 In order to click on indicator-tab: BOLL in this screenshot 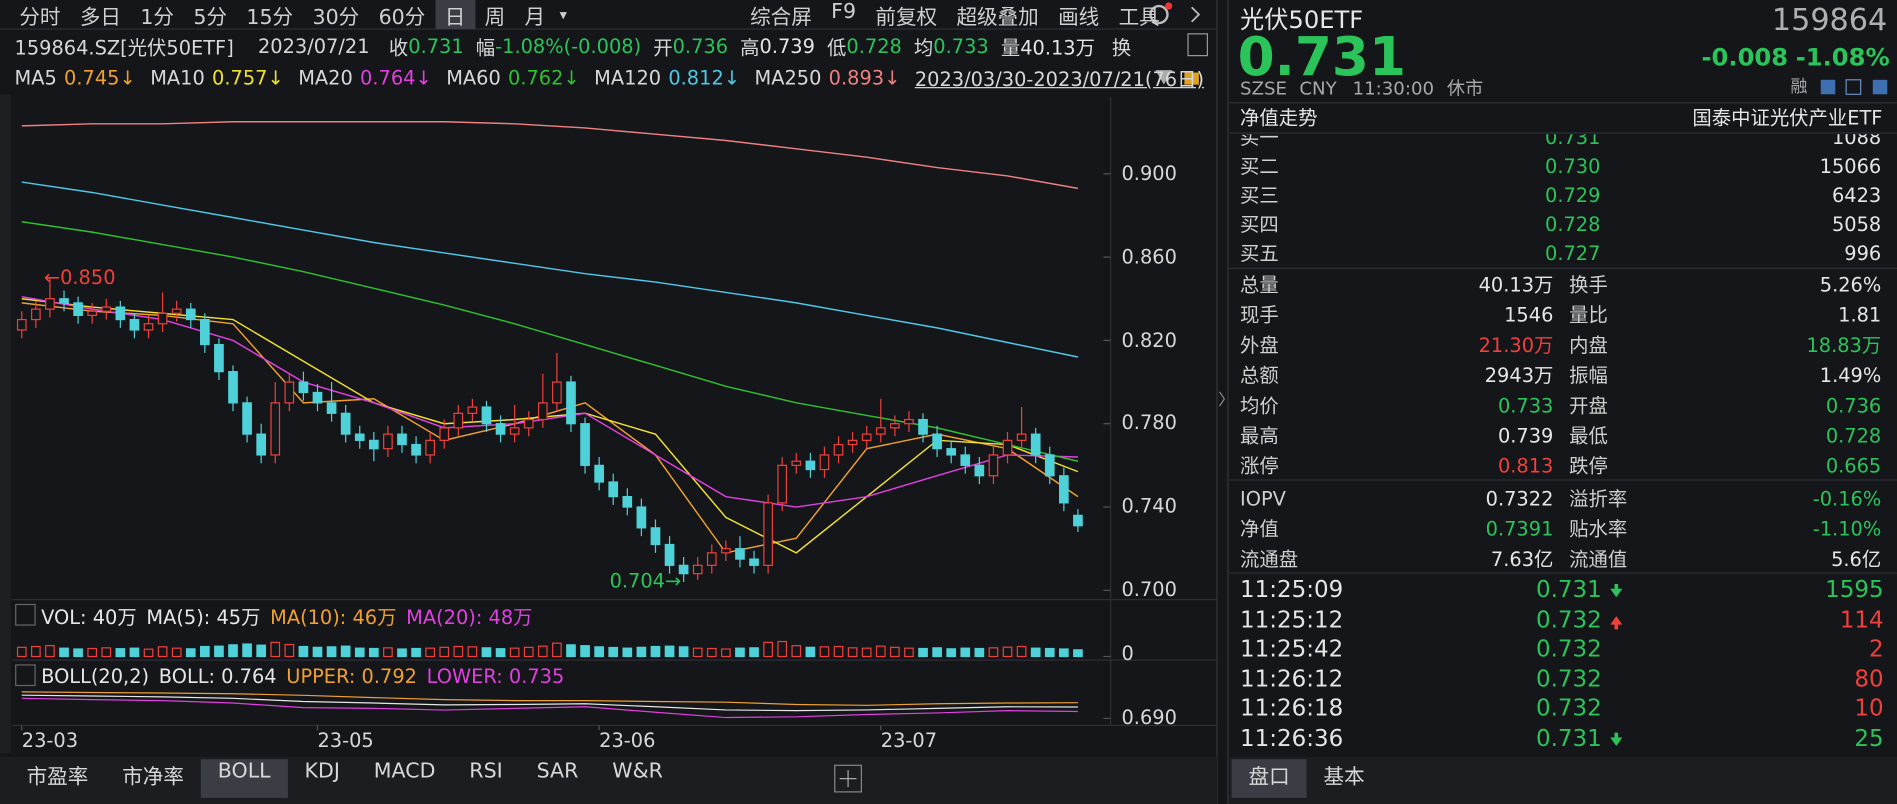, I will do `click(244, 778)`.